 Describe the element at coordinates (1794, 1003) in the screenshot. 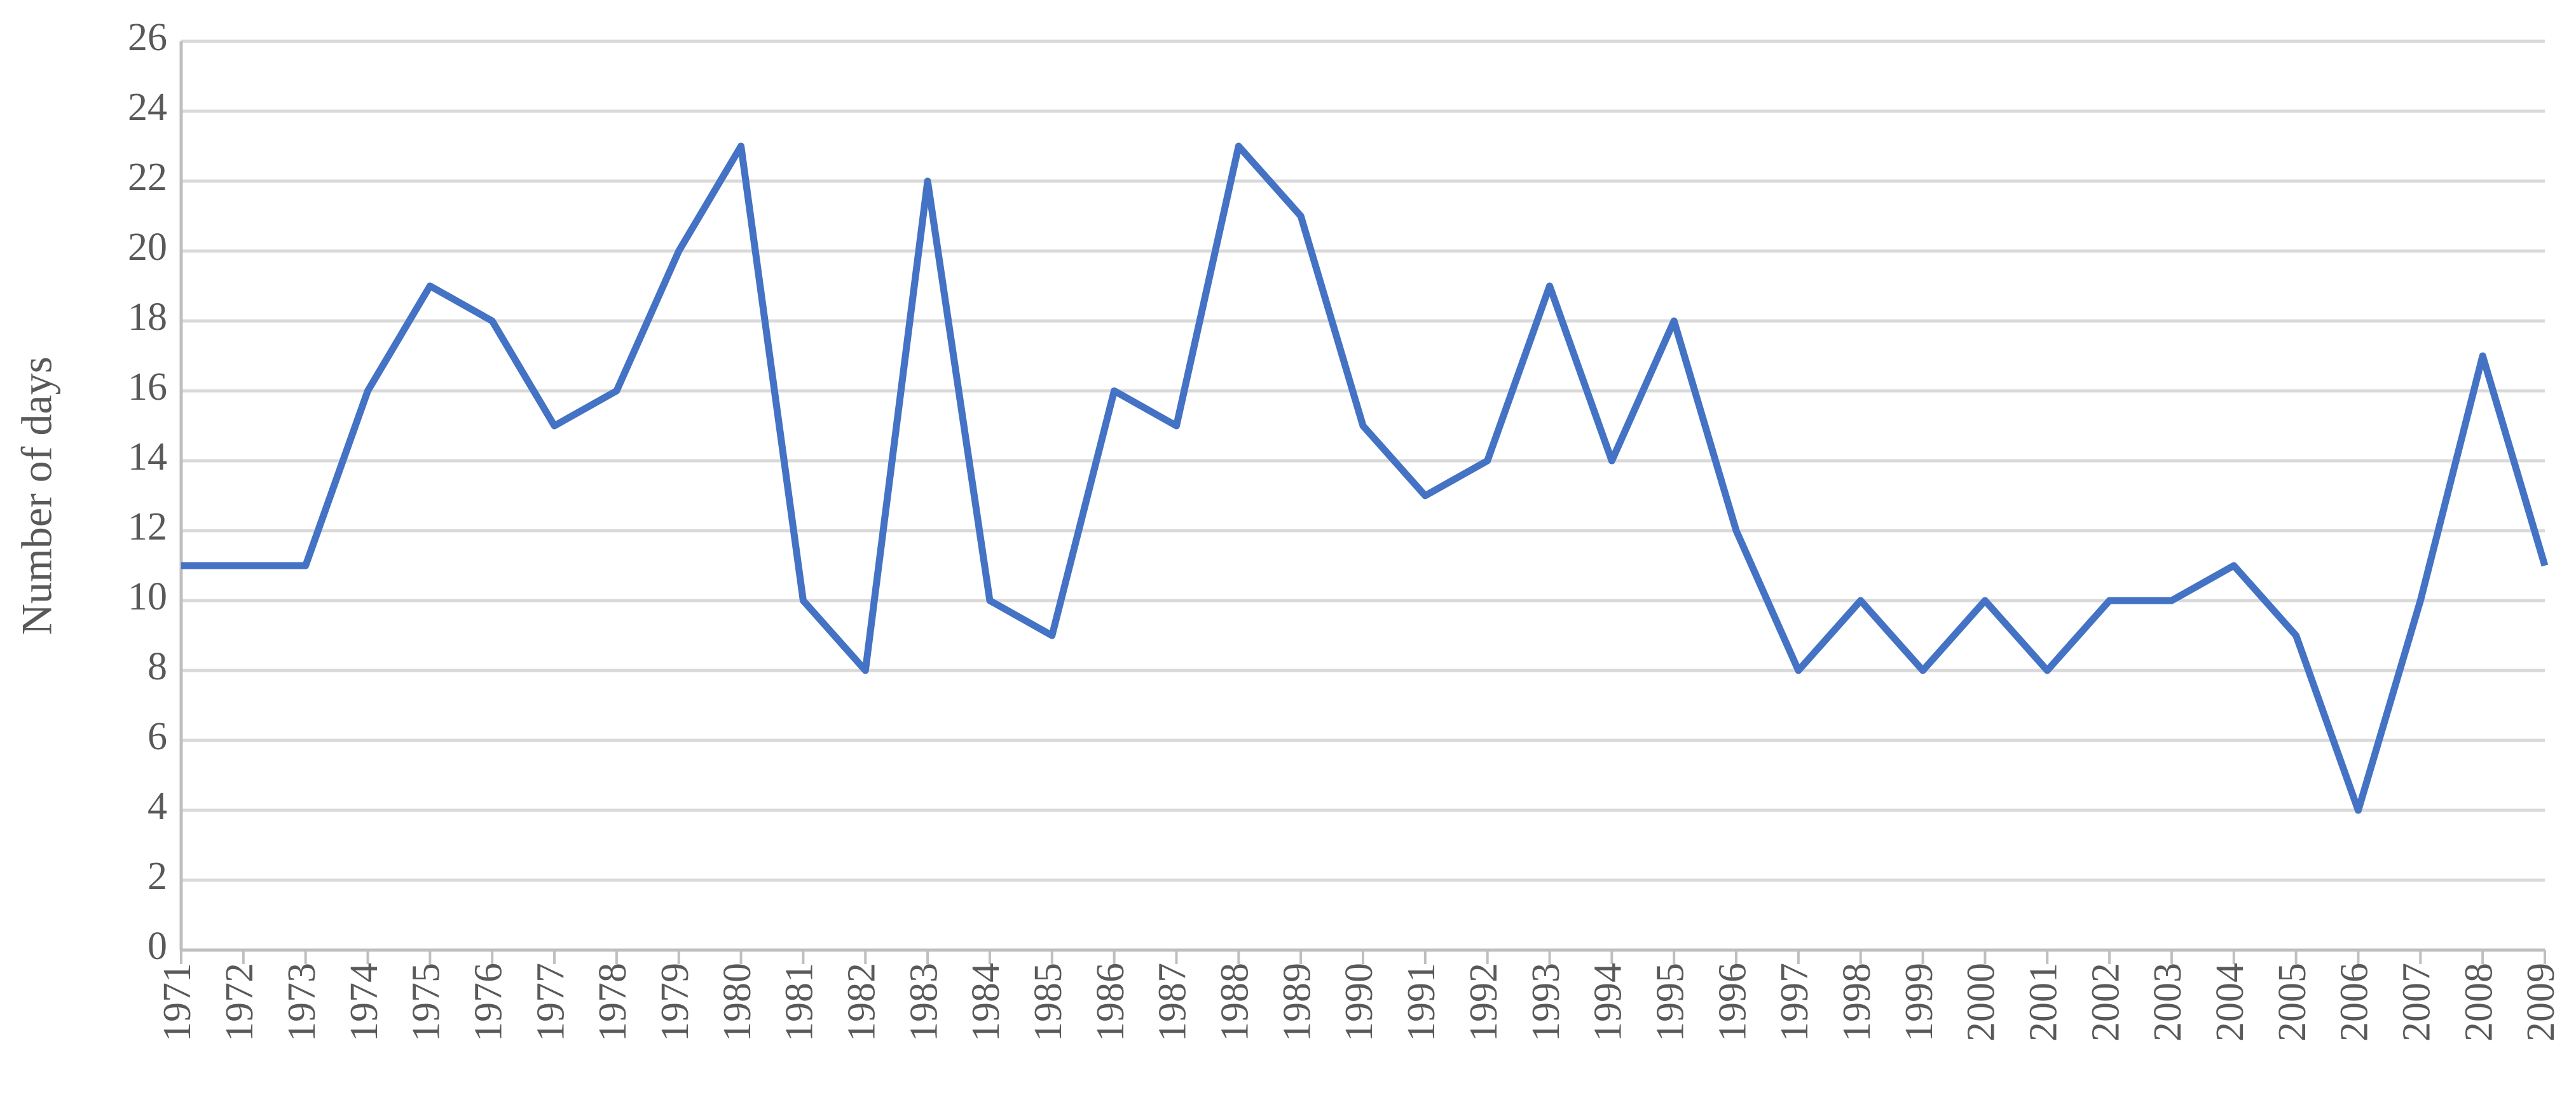

I see `x-tick-label: 1997` at that location.